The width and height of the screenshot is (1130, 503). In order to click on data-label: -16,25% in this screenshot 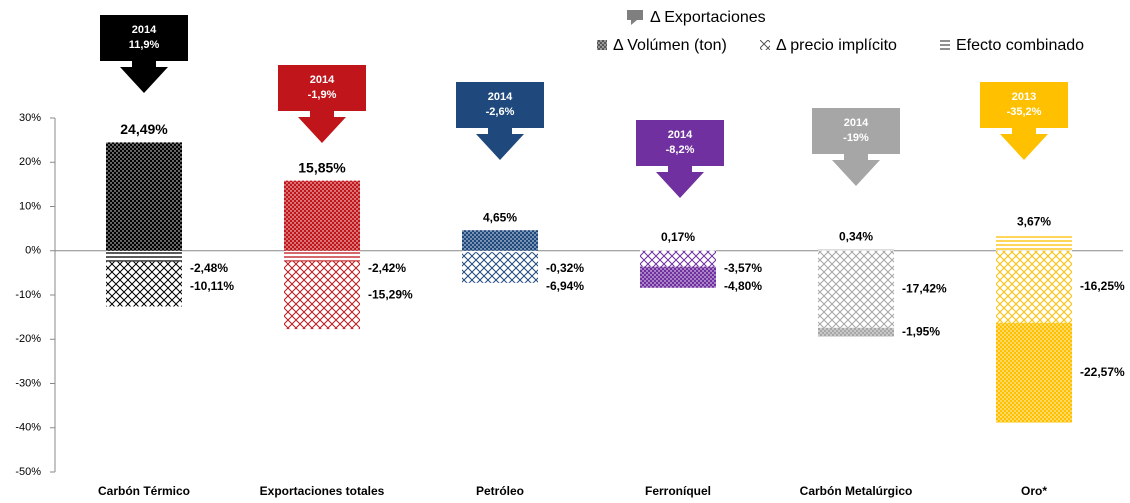, I will do `click(1102, 286)`.